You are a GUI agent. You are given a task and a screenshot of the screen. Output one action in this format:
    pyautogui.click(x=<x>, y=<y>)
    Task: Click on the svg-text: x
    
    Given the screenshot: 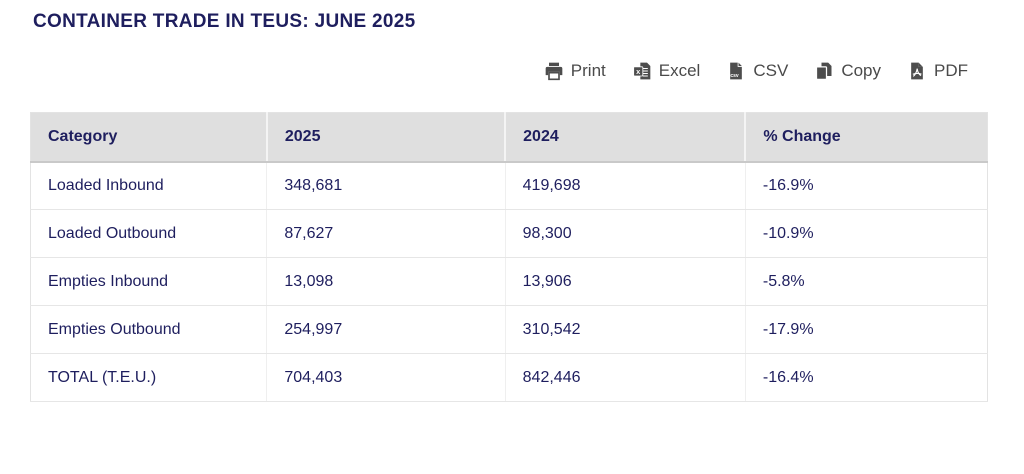 What is the action you would take?
    pyautogui.click(x=638, y=71)
    